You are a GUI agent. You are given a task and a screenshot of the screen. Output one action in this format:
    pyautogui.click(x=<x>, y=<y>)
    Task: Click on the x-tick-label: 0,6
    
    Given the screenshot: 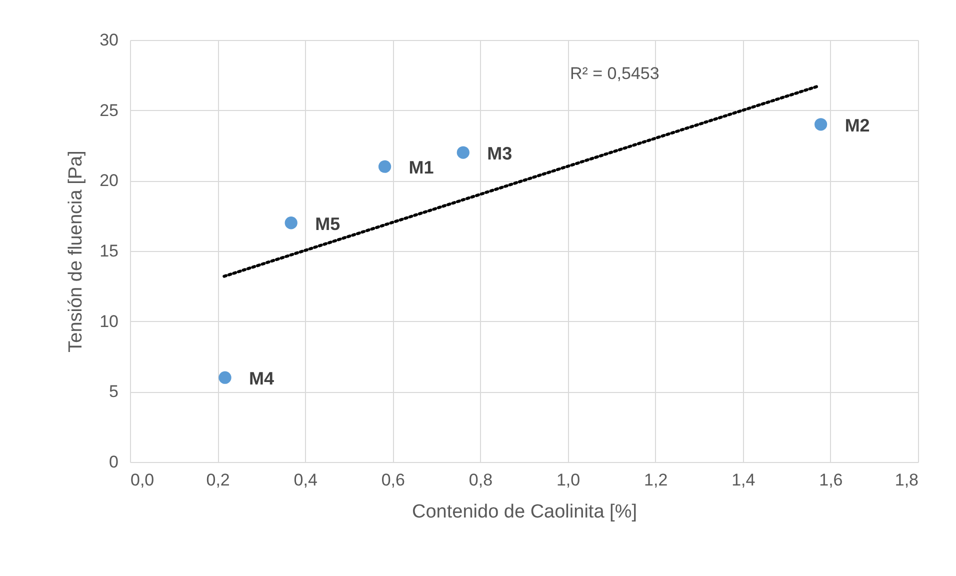 What is the action you would take?
    pyautogui.click(x=393, y=480)
    